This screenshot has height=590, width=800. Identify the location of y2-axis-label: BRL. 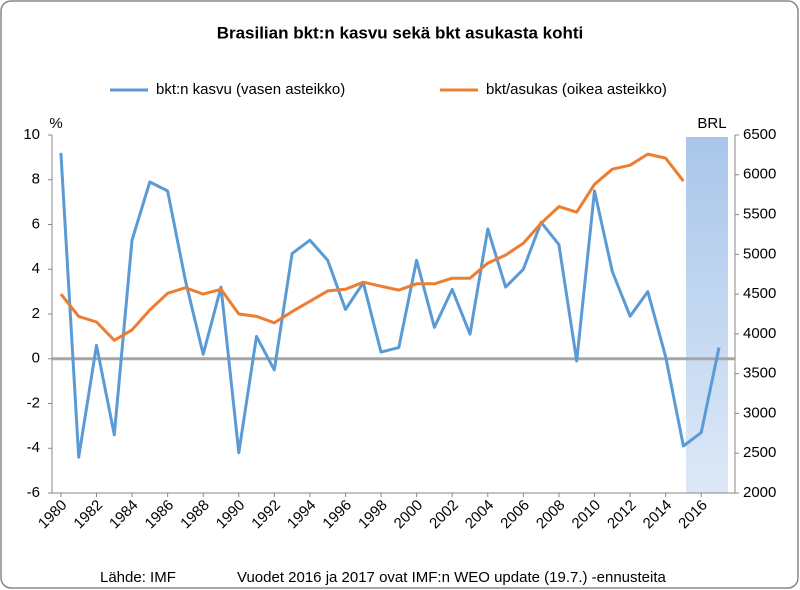
(711, 123).